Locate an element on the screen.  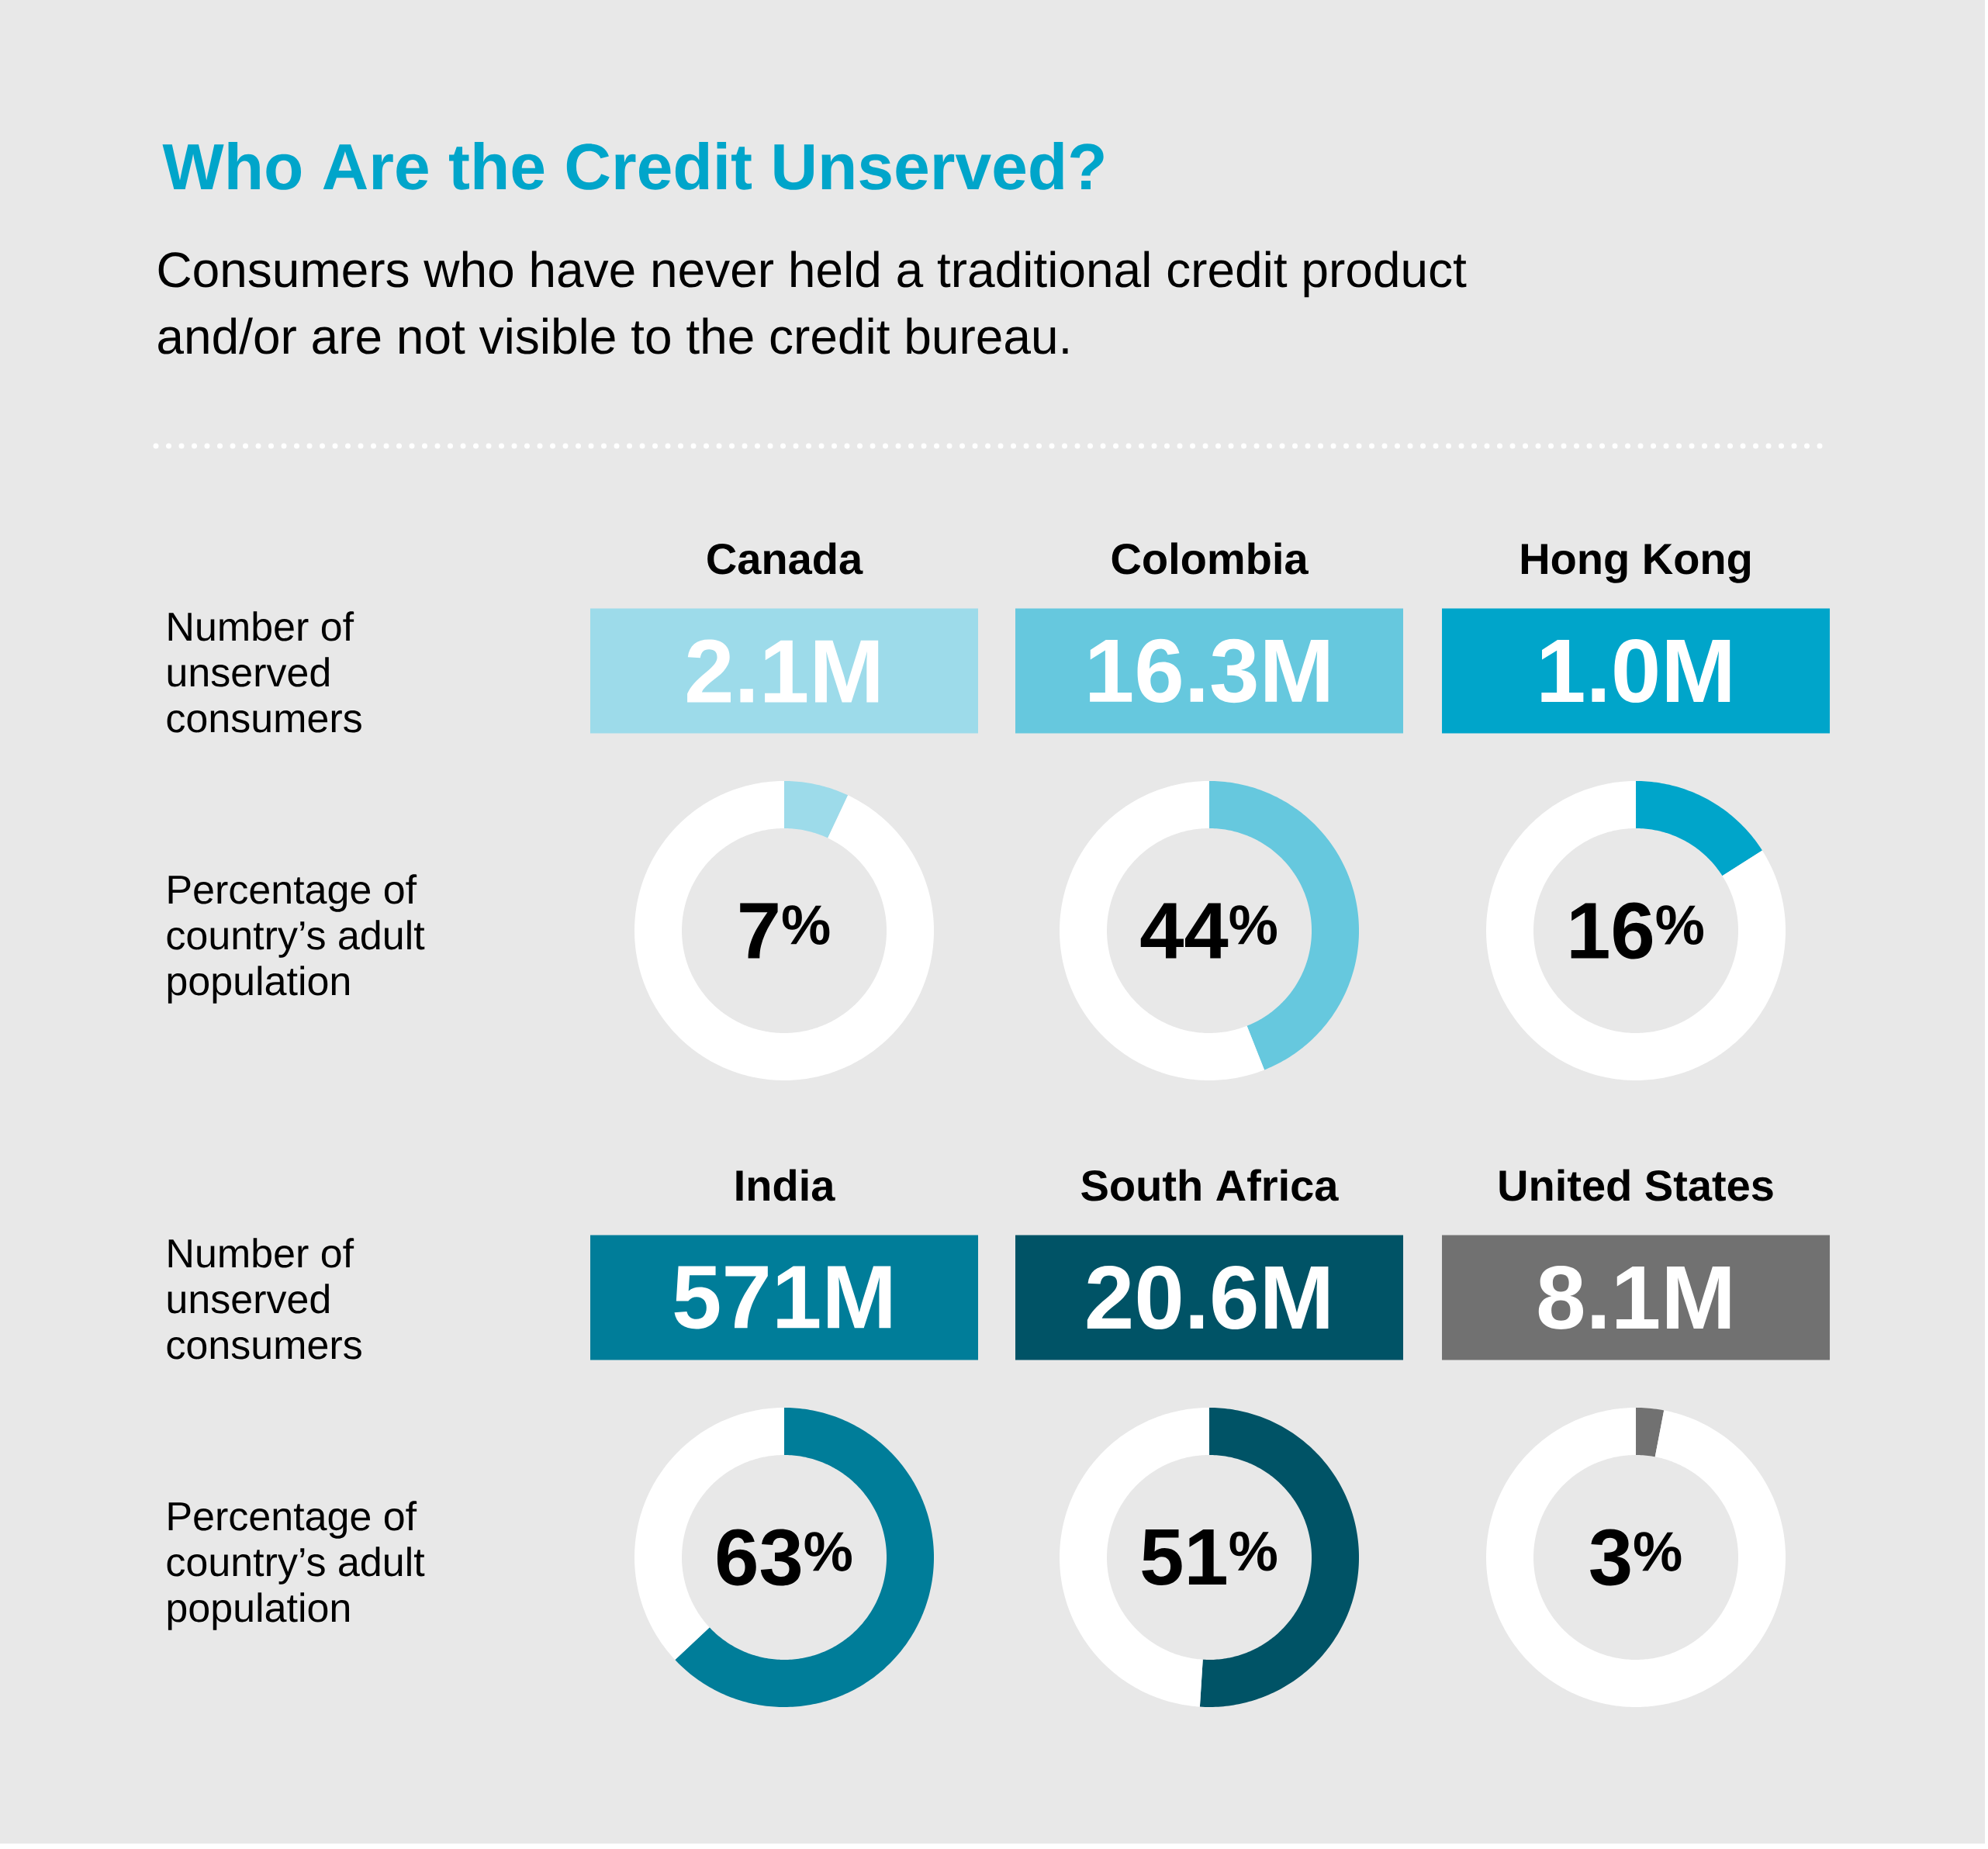
chart-title: India is located at coordinates (785, 1185).